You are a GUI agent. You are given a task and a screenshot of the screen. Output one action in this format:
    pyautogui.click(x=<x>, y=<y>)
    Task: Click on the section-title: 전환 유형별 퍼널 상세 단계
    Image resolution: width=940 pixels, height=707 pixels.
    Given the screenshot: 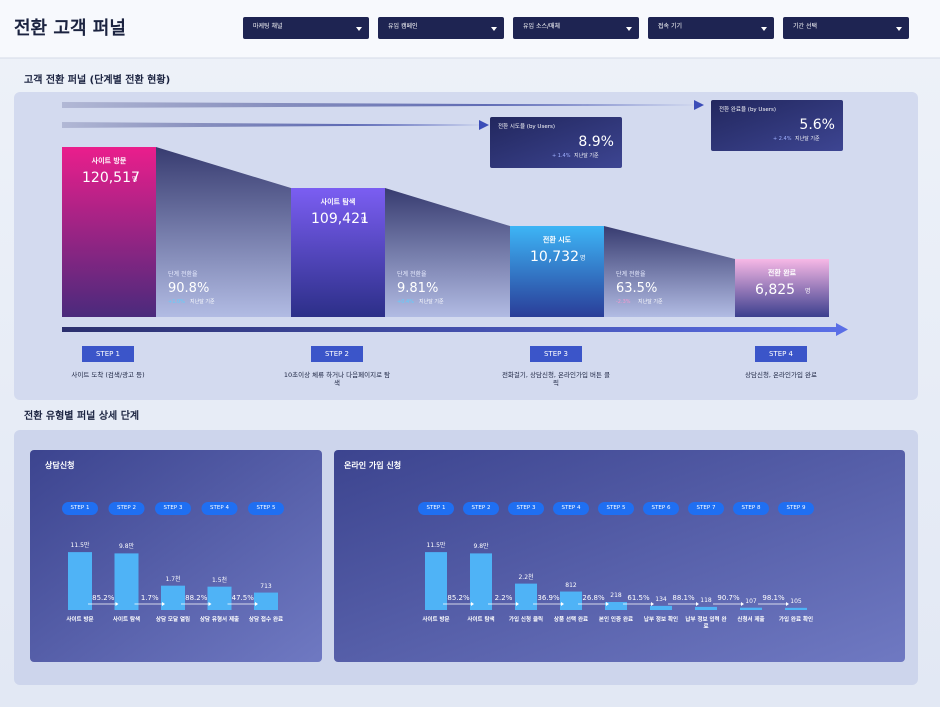 What is the action you would take?
    pyautogui.click(x=82, y=416)
    